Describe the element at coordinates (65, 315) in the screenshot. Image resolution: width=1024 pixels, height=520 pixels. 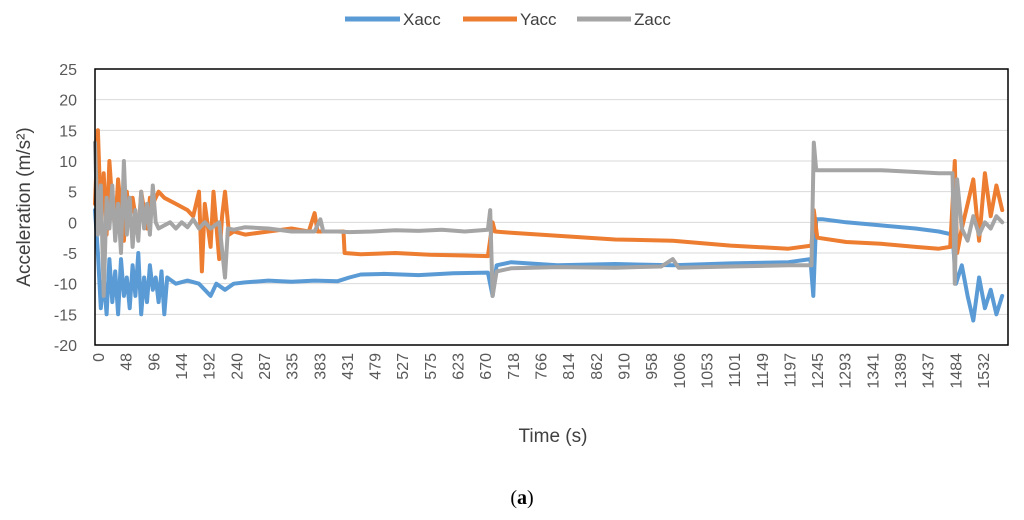
I see `y-tick-label: -15` at that location.